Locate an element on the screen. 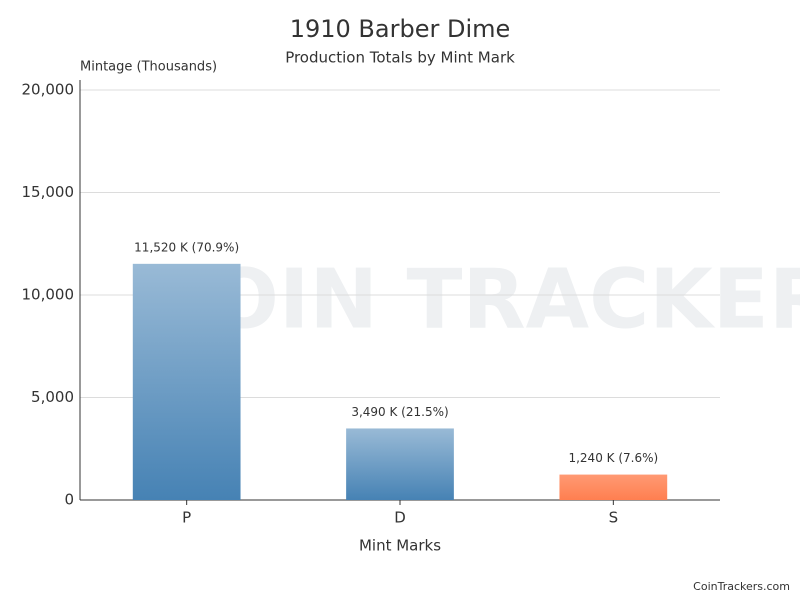  y-tick-label: 15,000 is located at coordinates (48, 192).